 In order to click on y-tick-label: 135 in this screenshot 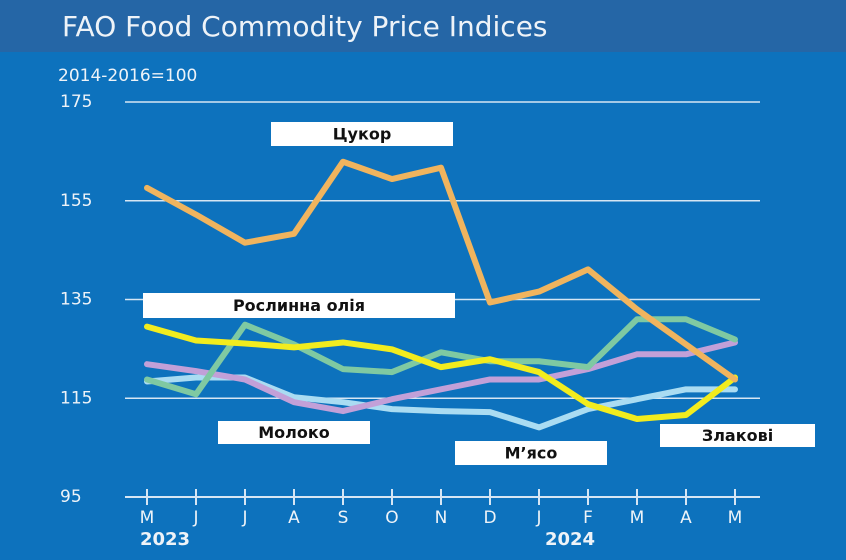, I will do `click(76, 300)`.